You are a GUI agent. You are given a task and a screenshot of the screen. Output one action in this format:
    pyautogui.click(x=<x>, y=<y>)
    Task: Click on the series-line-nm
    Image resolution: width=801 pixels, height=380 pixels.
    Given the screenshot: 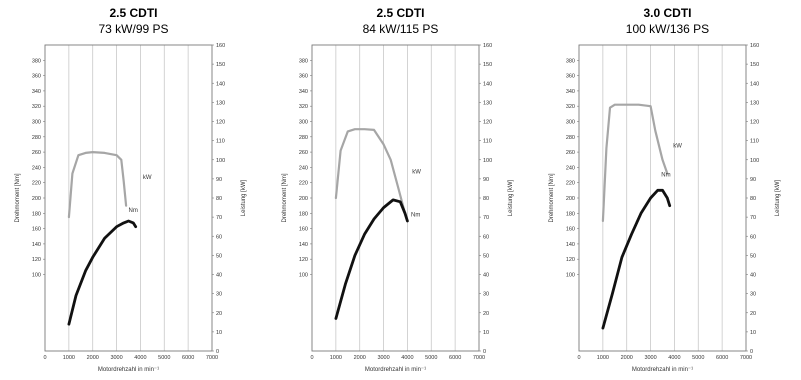 What is the action you would take?
    pyautogui.click(x=635, y=163)
    